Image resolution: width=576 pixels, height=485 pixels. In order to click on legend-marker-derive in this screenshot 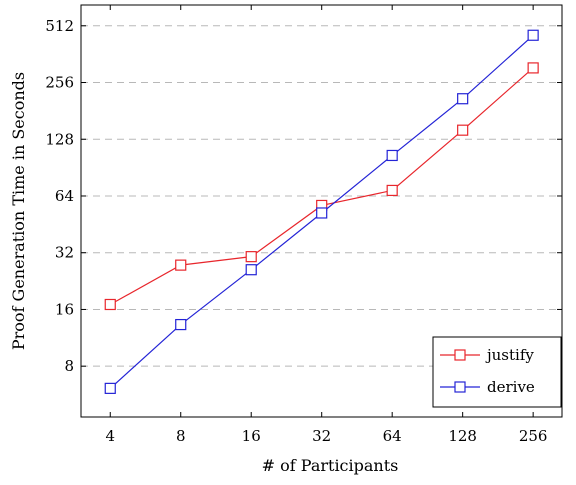, I will do `click(460, 387)`.